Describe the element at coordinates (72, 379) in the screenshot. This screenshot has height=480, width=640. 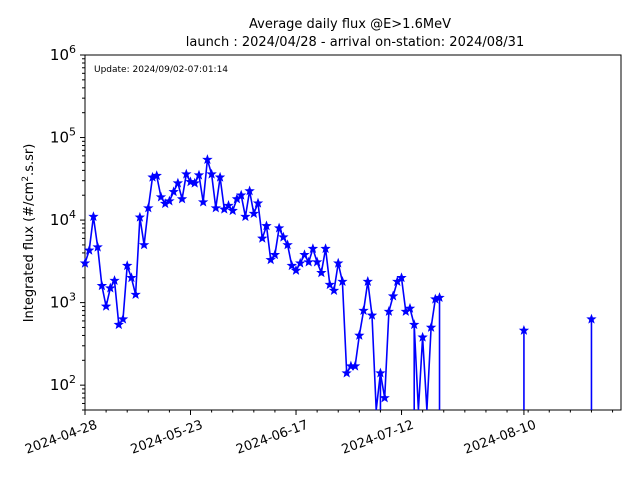
I see `y-tick-exponent: 2` at that location.